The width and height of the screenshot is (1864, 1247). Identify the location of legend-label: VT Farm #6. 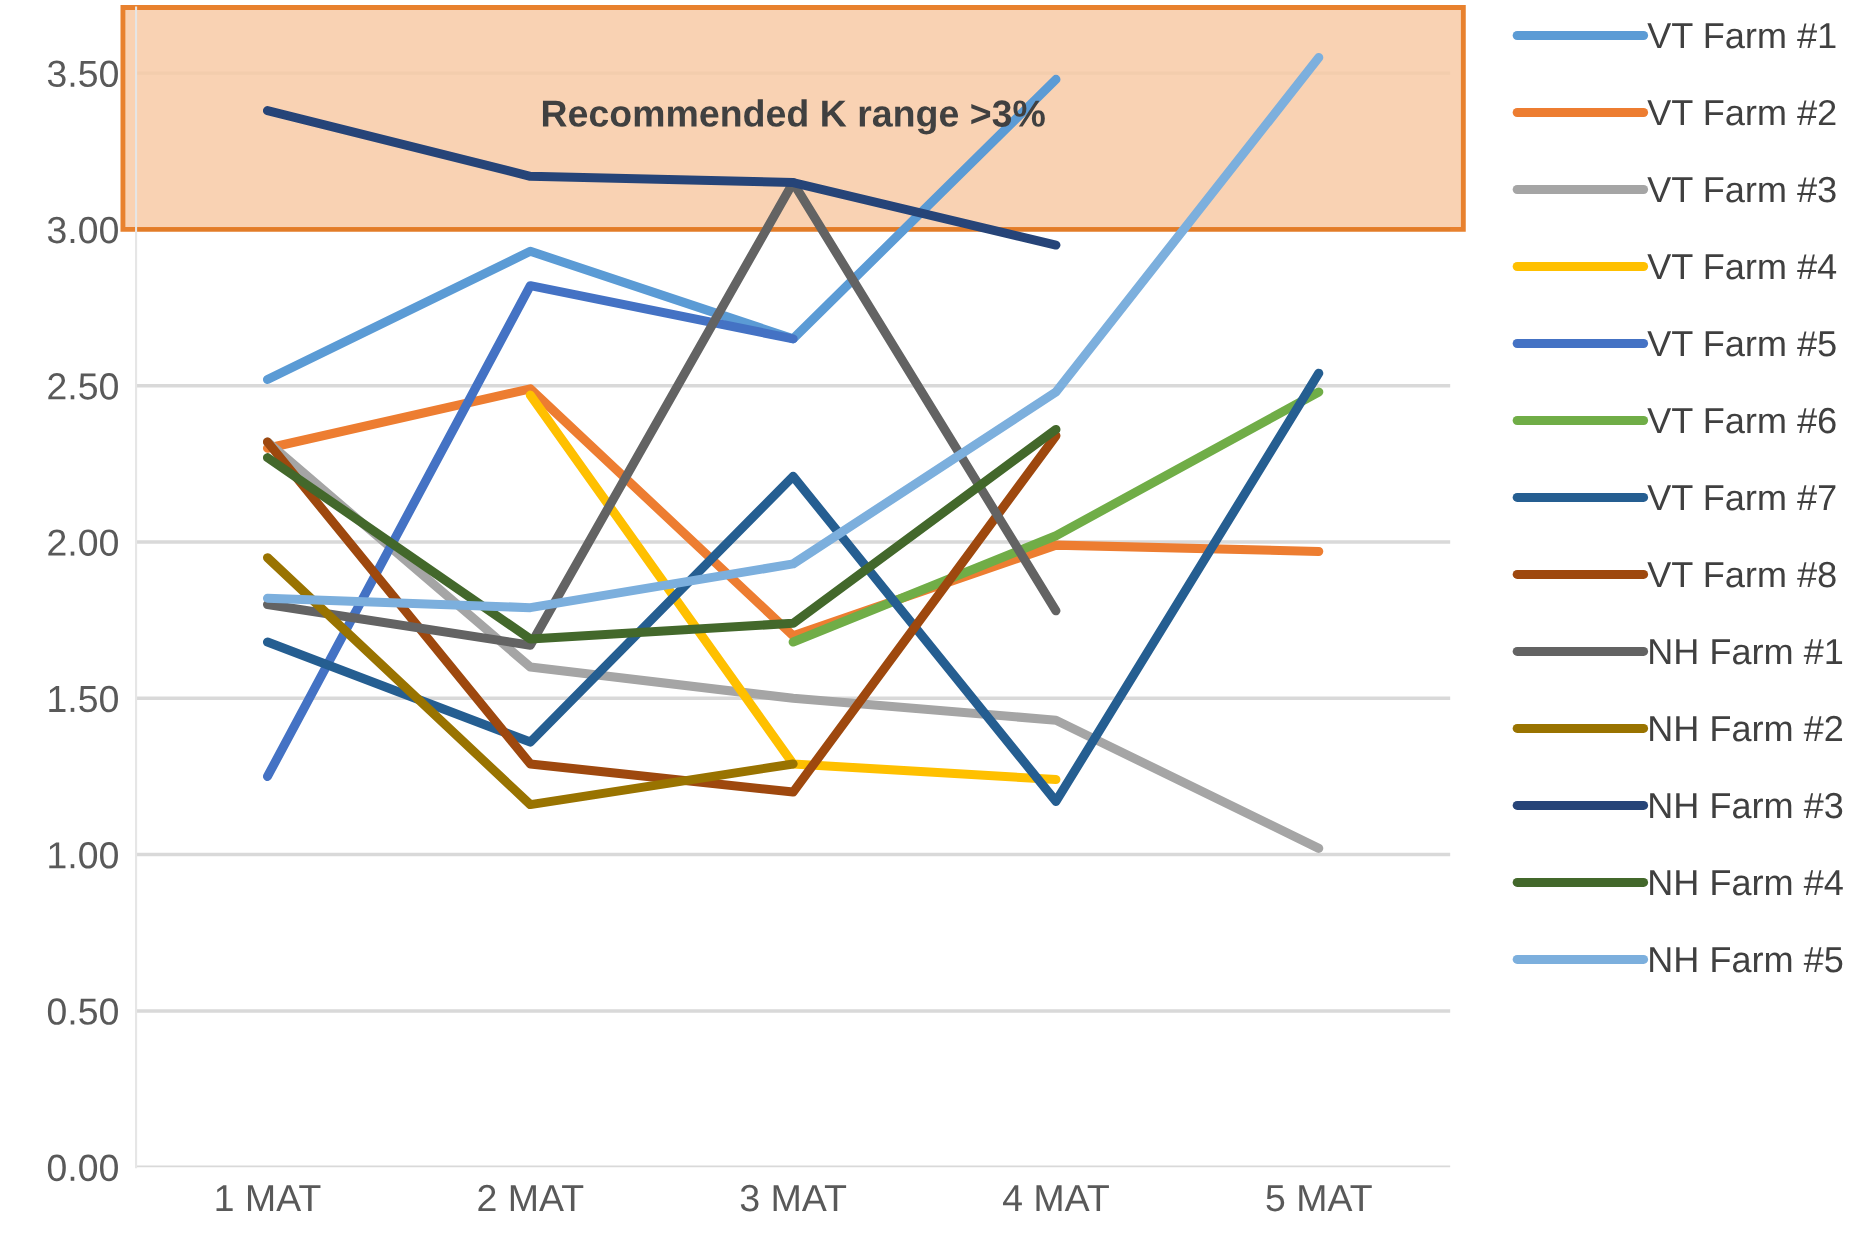
(1741, 420).